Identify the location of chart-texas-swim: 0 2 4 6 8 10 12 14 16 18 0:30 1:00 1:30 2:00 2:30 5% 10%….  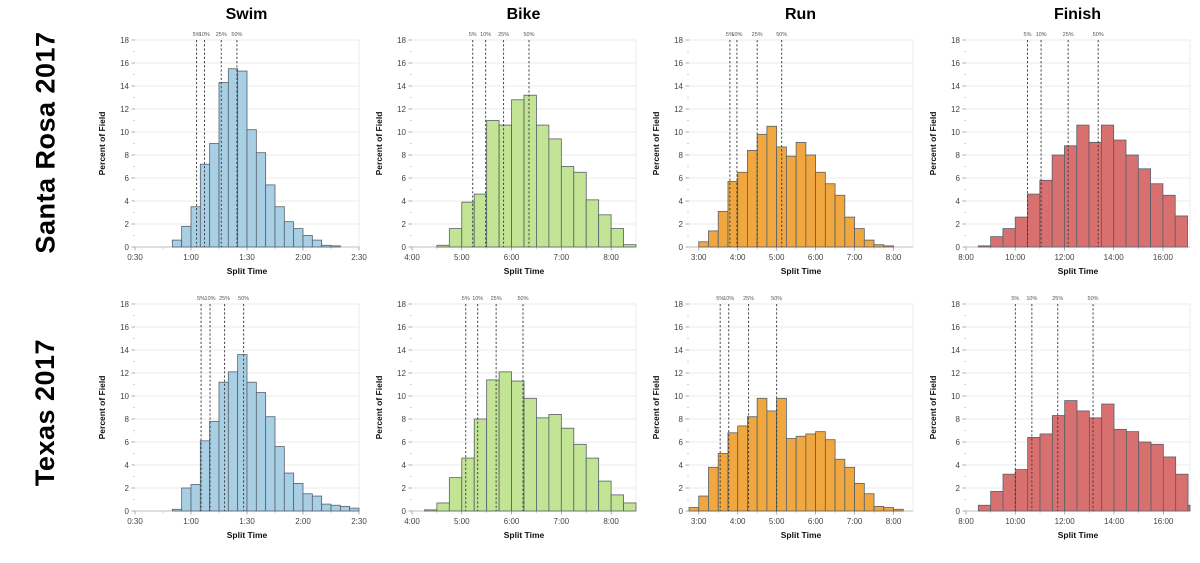
(230, 412).